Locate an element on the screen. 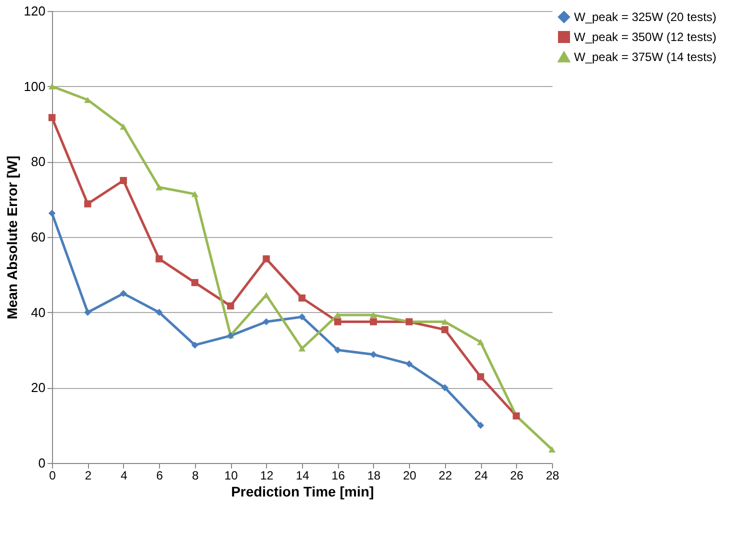 Image resolution: width=753 pixels, height=541 pixels. x-tick-label: 14 is located at coordinates (303, 475).